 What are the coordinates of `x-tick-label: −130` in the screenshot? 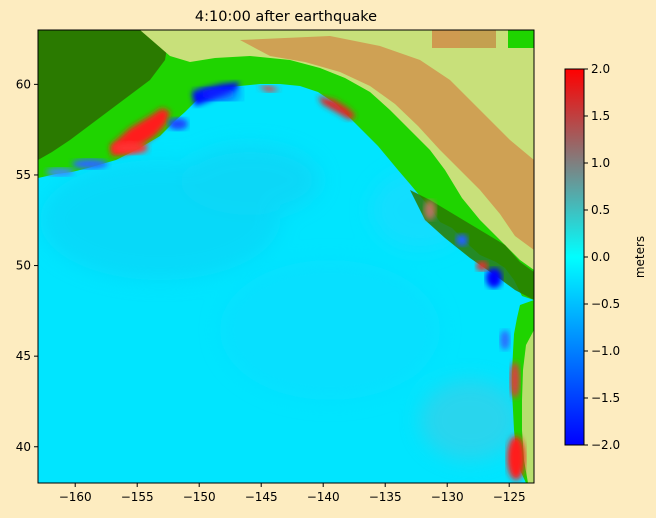 It's located at (447, 497).